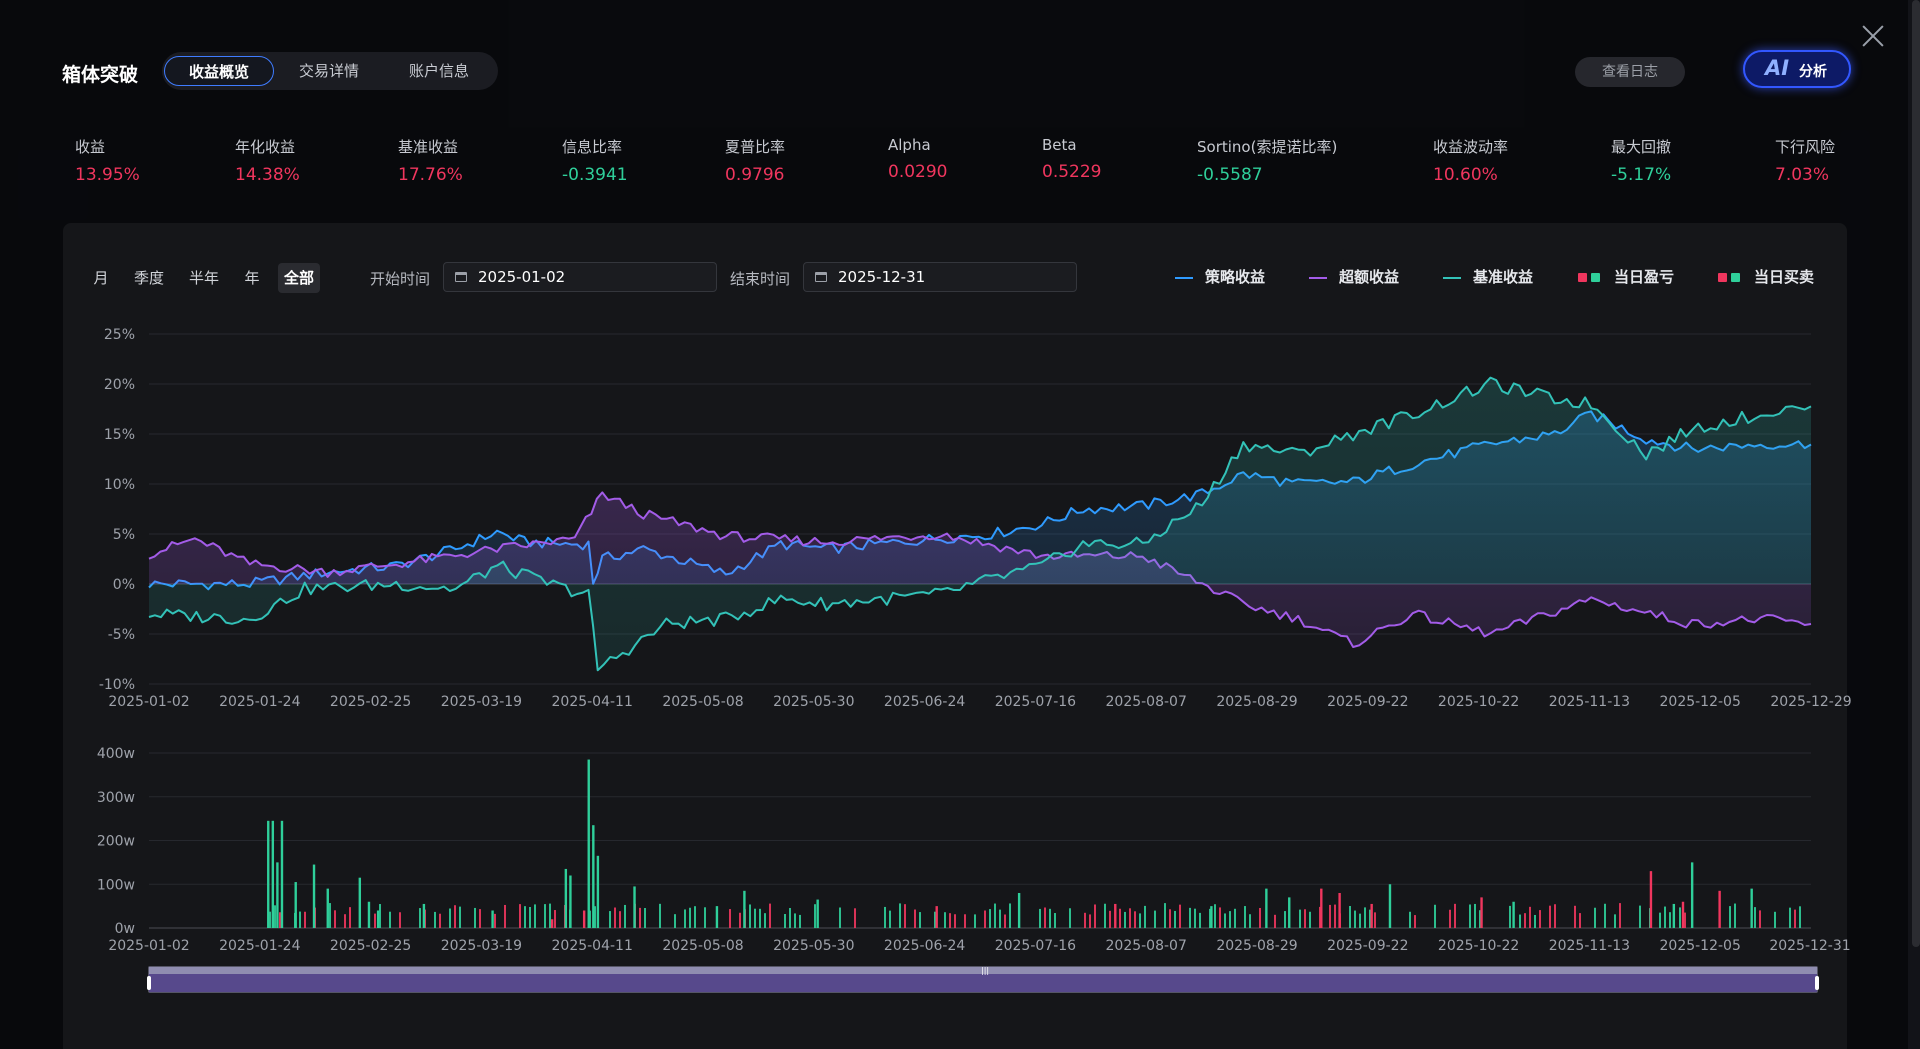 The image size is (1920, 1049). I want to click on metric-downside-risk: 下行风险 7.03%, so click(1805, 160).